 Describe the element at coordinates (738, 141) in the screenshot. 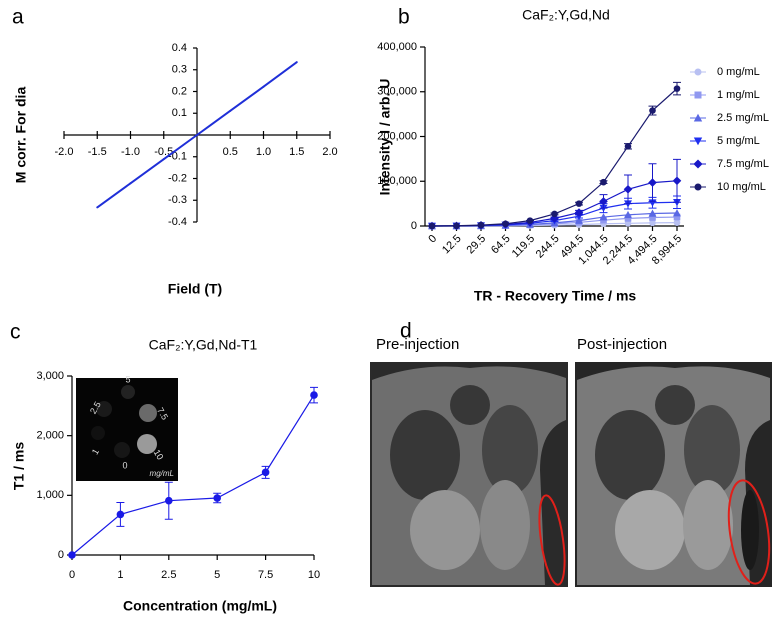

I see `legend-label: 5 mg/mL` at that location.